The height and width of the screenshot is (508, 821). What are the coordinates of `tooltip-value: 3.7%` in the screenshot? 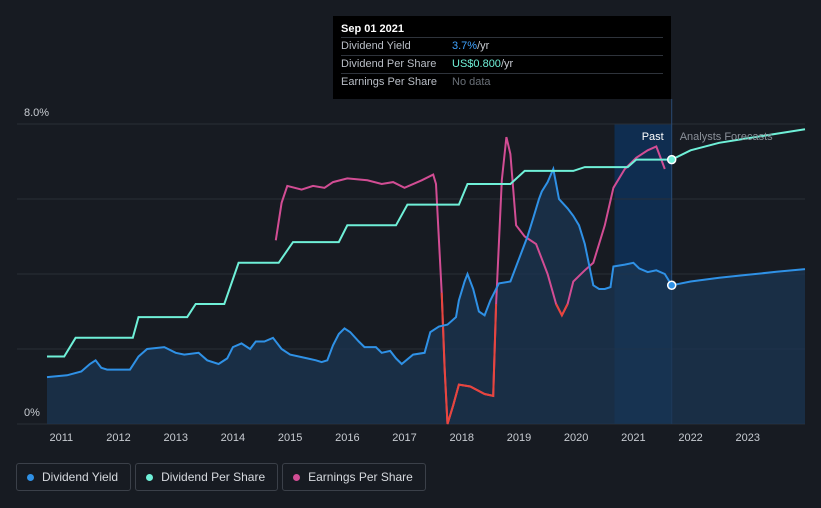 It's located at (465, 46).